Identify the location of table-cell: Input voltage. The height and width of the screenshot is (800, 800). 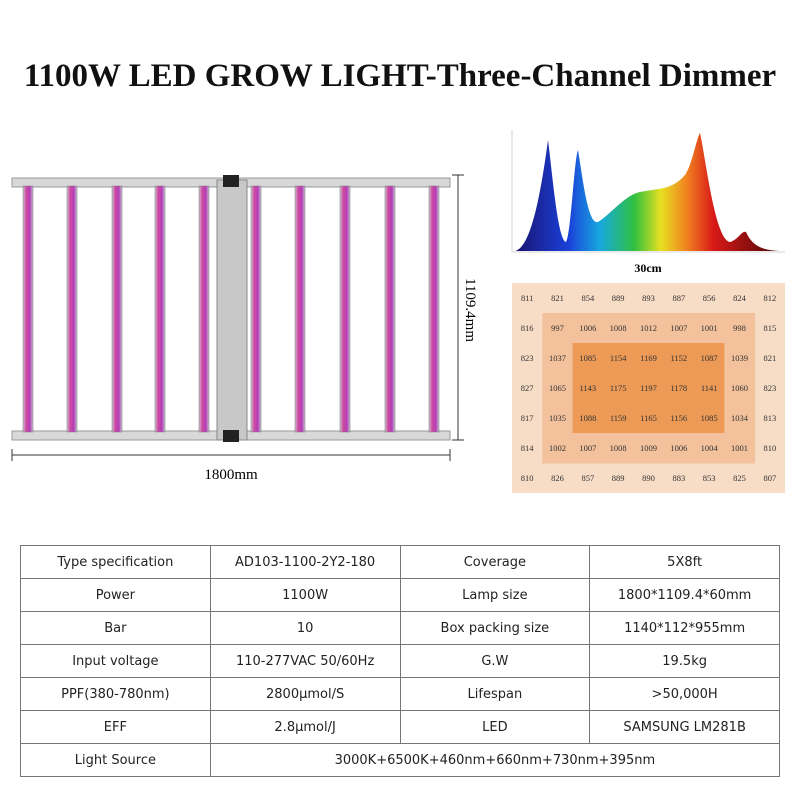
(115, 661).